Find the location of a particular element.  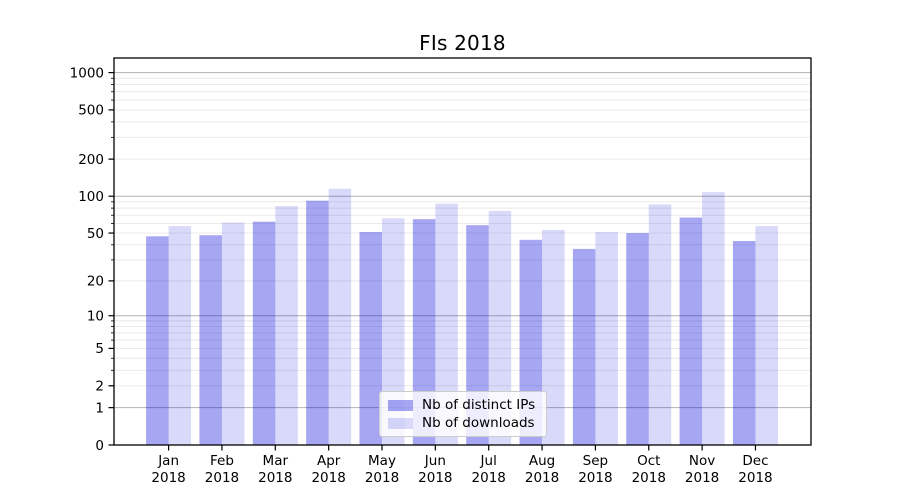

x-tick-label: Jul 2018 is located at coordinates (489, 469).